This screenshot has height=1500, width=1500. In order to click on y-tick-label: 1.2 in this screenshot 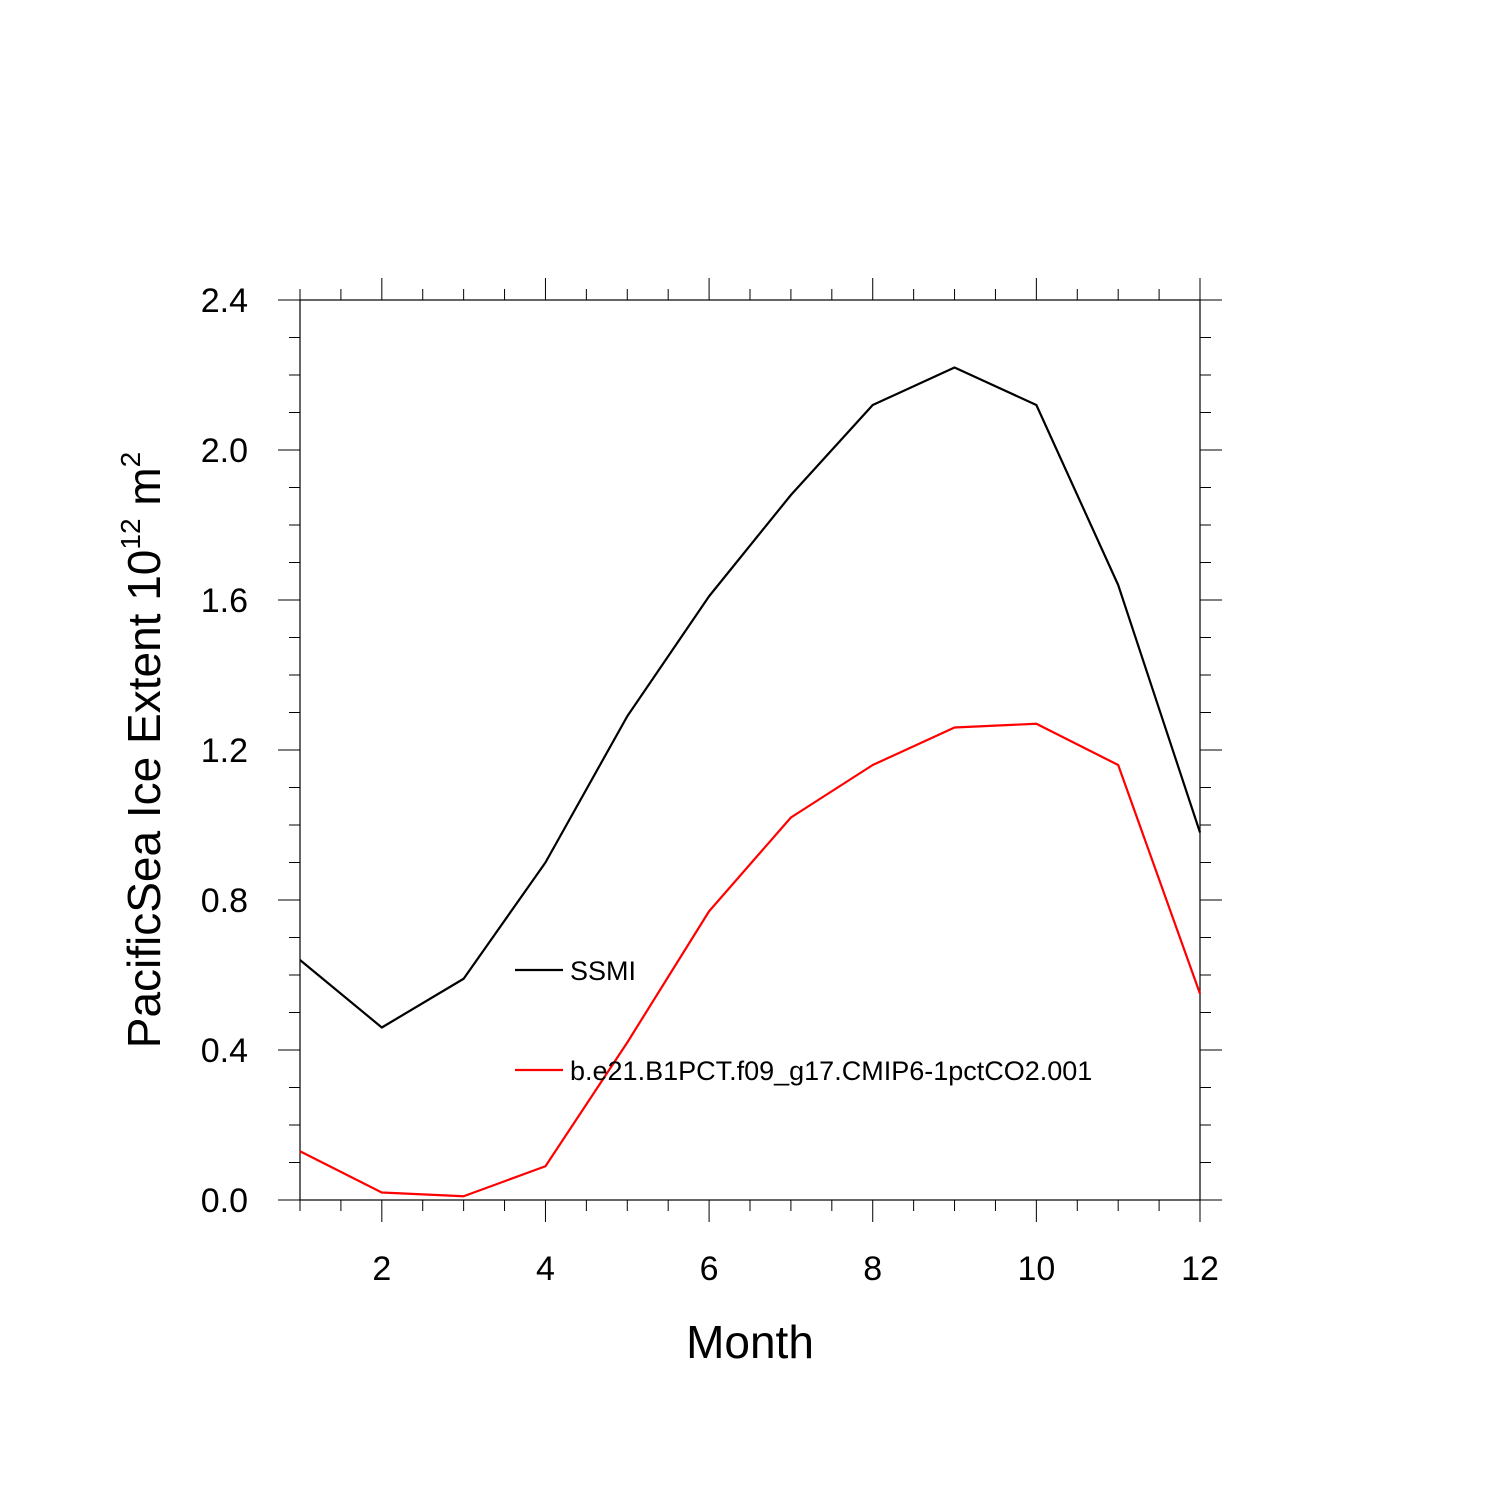, I will do `click(224, 751)`.